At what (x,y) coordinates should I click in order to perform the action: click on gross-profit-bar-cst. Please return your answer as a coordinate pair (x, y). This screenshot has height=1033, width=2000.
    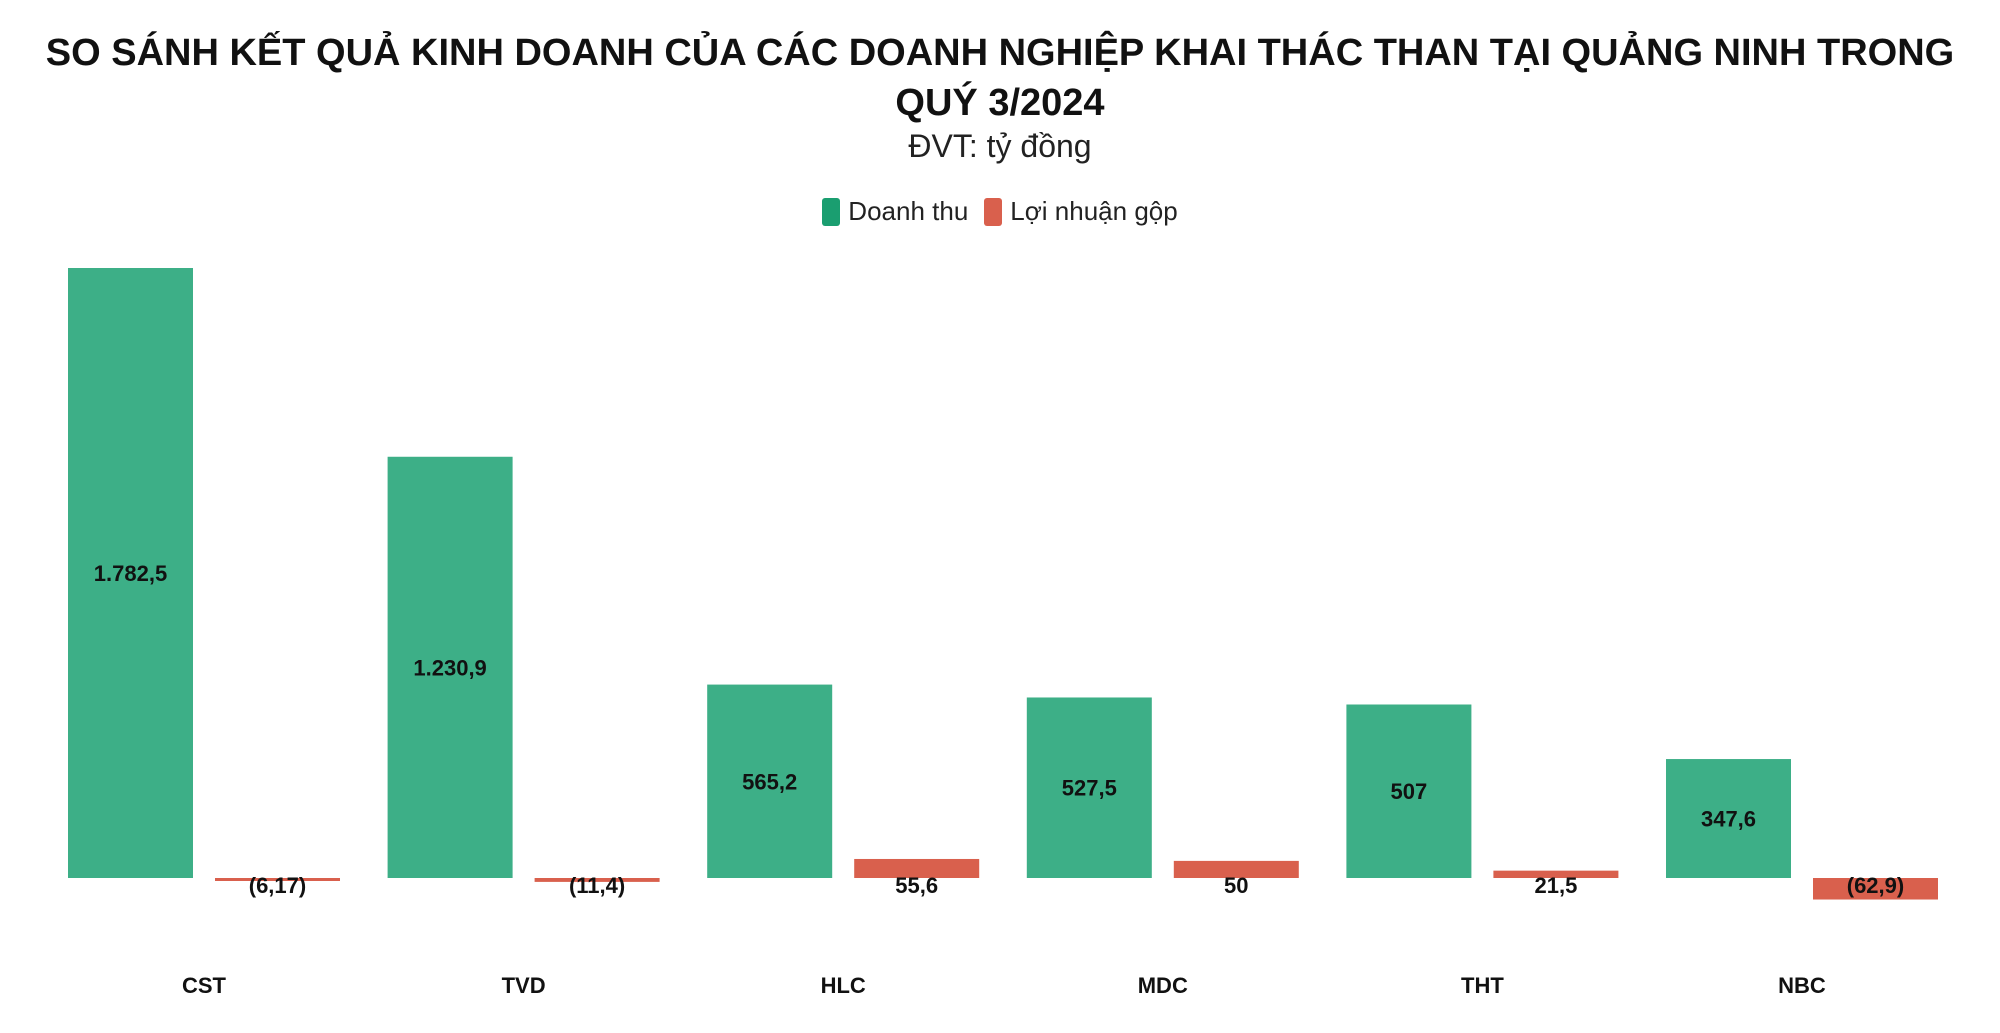
    Looking at the image, I should click on (277, 879).